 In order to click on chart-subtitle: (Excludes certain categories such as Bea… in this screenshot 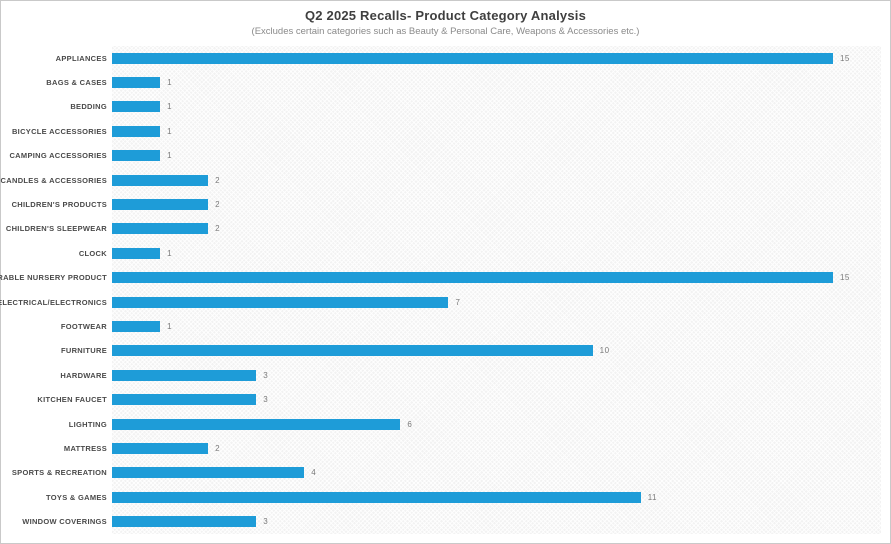, I will do `click(445, 31)`.